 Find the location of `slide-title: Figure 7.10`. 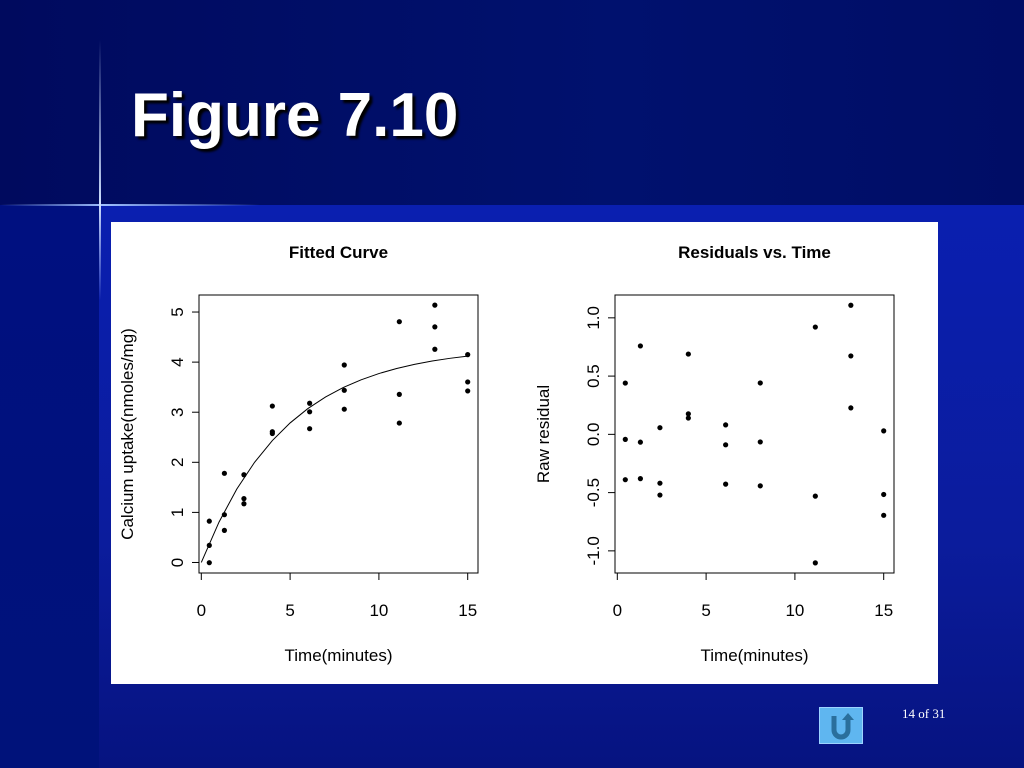

slide-title: Figure 7.10 is located at coordinates (295, 115).